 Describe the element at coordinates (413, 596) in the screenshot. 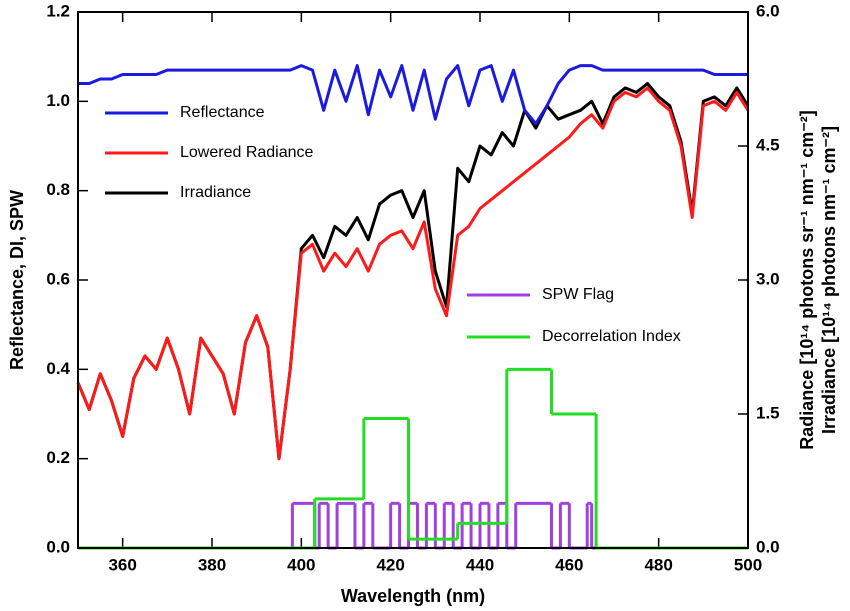

I see `x-axis-label: Wavelength (nm)` at that location.